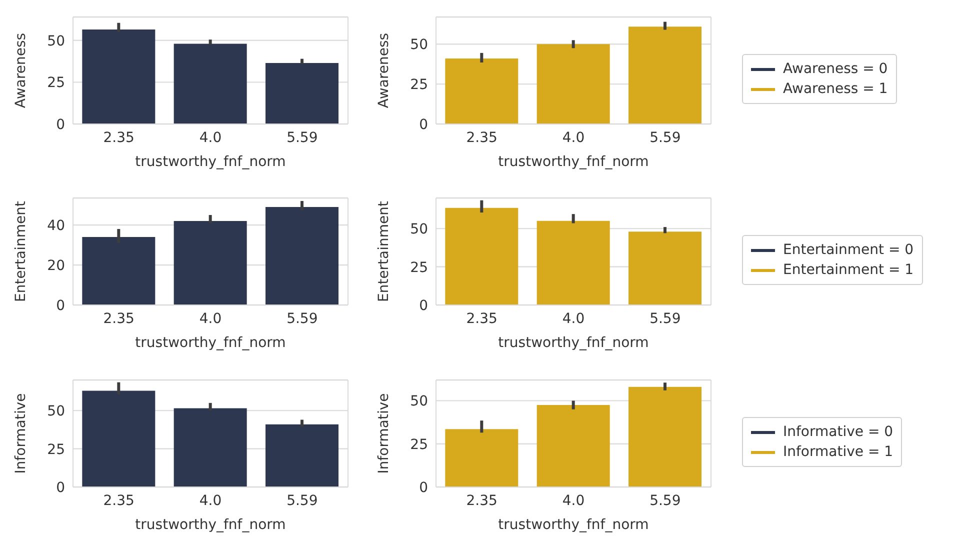  I want to click on legend-label: Informative = 0, so click(838, 432).